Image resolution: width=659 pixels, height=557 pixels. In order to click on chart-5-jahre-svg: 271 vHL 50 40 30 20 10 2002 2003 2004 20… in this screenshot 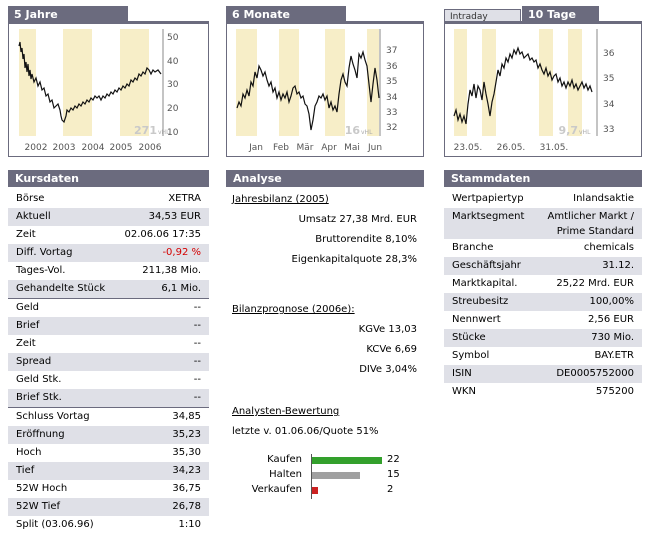, I will do `click(98, 91)`.